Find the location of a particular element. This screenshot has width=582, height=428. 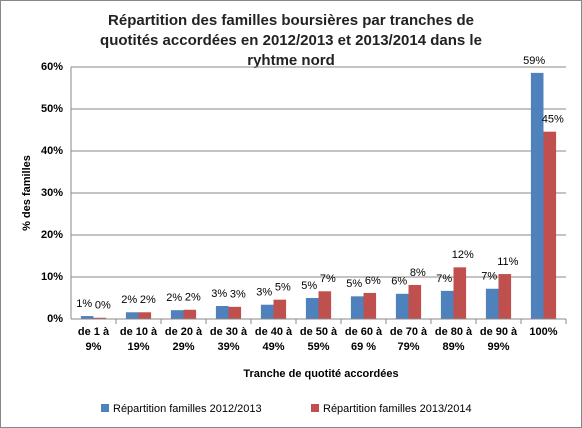

y-tick-label: 60% is located at coordinates (52, 67).